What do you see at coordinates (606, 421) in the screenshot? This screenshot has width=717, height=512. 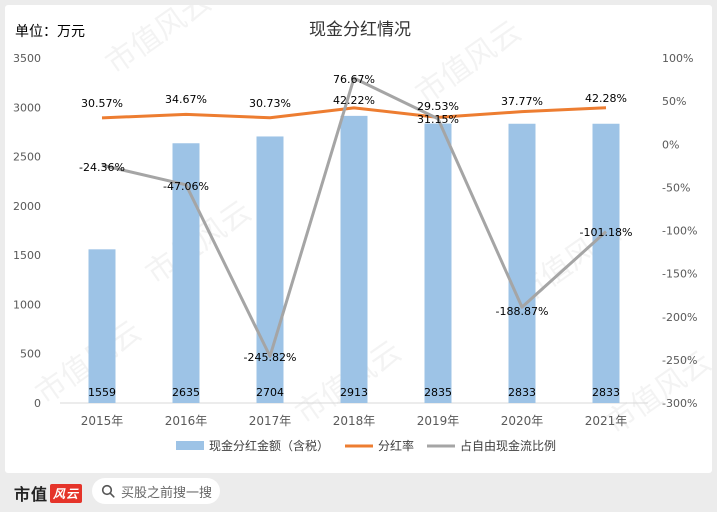 I see `x-tick-label: 2021年` at bounding box center [606, 421].